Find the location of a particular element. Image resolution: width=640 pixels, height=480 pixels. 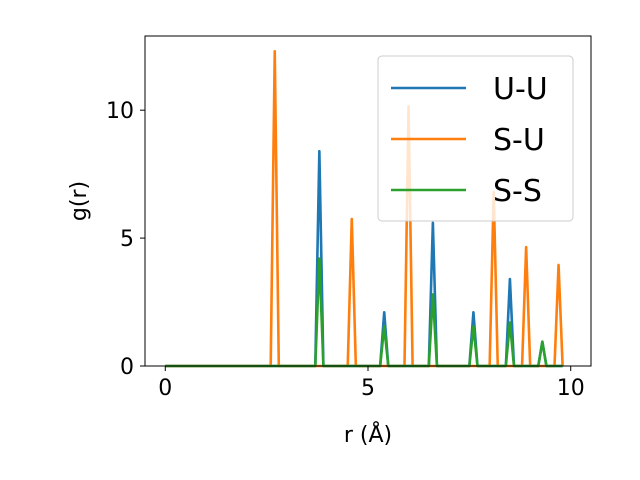

legend-label-s-u: S-U is located at coordinates (519, 140).